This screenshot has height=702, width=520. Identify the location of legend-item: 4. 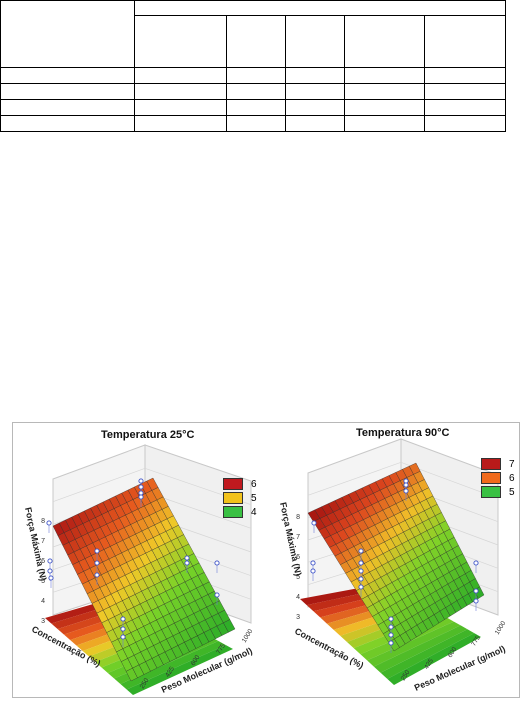
(240, 512).